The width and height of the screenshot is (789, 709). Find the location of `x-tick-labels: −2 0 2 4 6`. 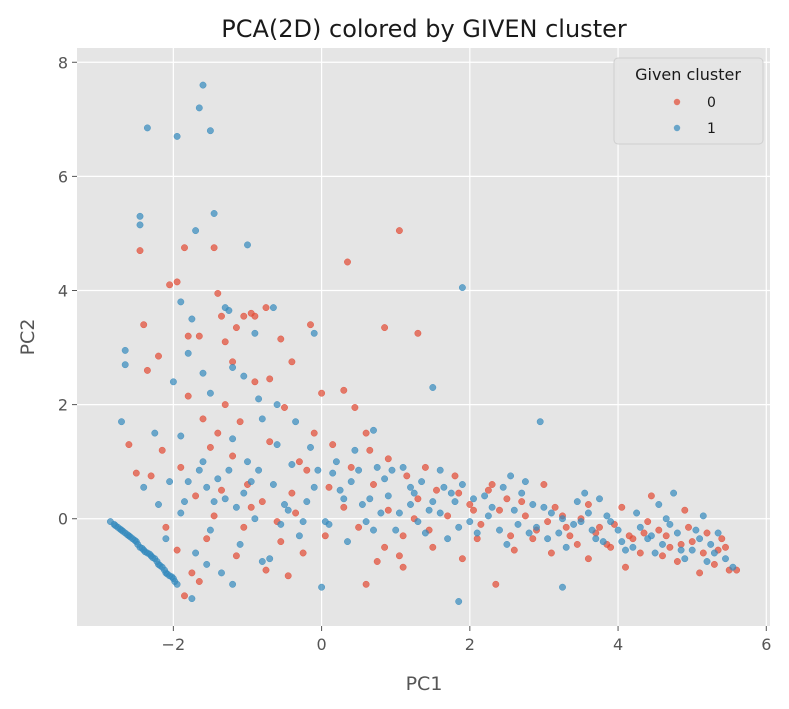

x-tick-labels: −2 0 2 4 6 is located at coordinates (466, 640).